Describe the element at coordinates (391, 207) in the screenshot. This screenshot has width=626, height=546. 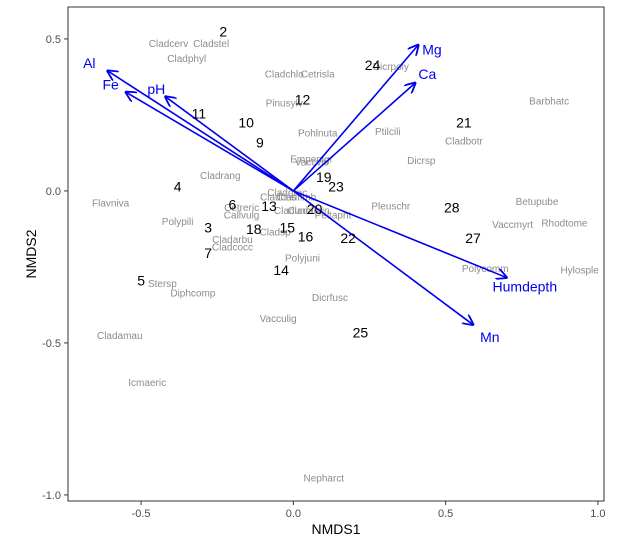
I see `species-label: Pleuschr` at that location.